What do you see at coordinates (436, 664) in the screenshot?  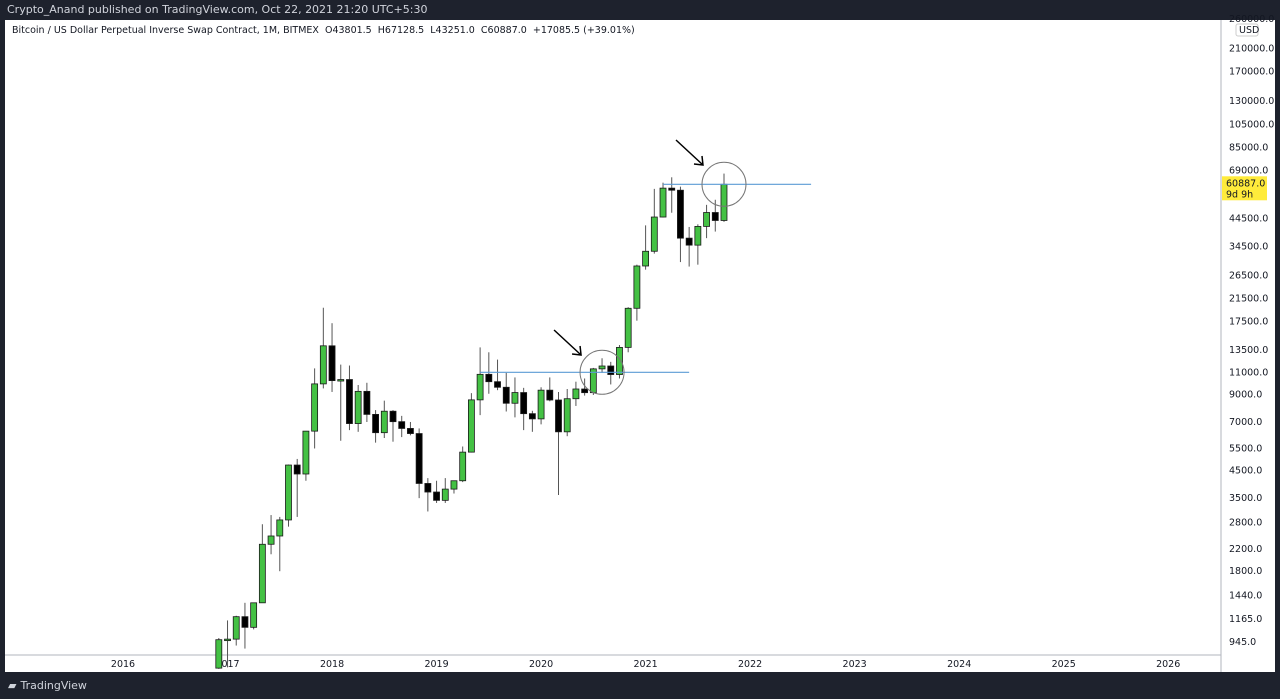 I see `x-tick-label: 2019` at bounding box center [436, 664].